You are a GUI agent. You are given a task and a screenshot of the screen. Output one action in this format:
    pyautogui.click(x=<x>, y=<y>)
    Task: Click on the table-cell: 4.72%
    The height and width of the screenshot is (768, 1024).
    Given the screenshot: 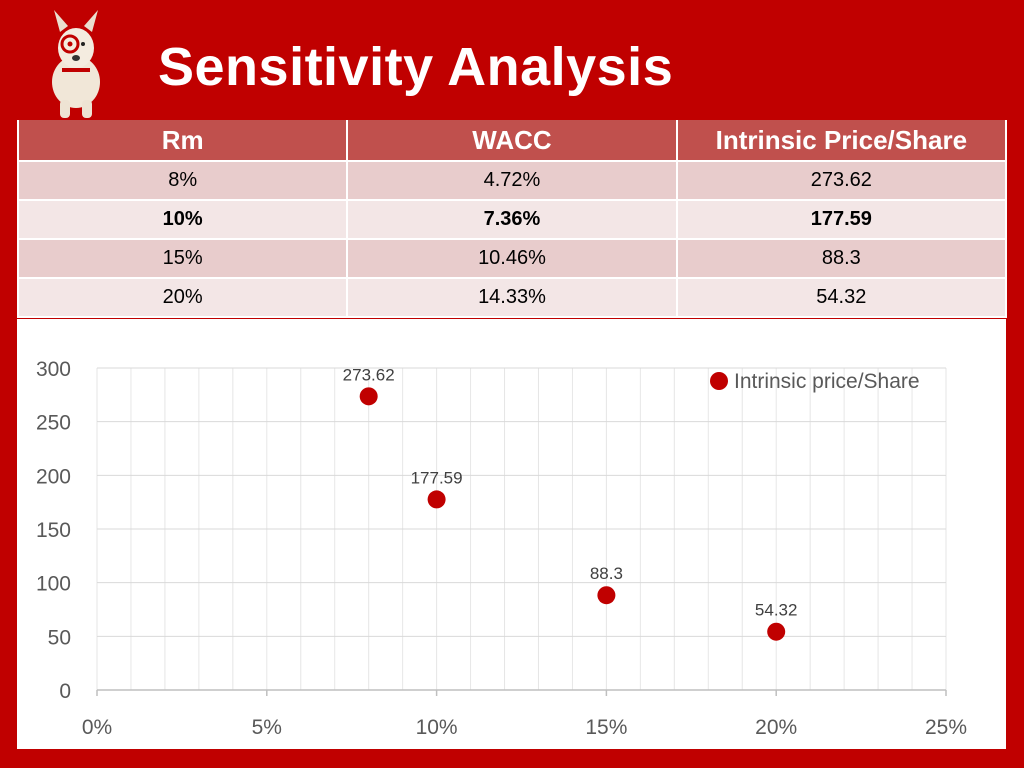 What is the action you would take?
    pyautogui.click(x=512, y=181)
    